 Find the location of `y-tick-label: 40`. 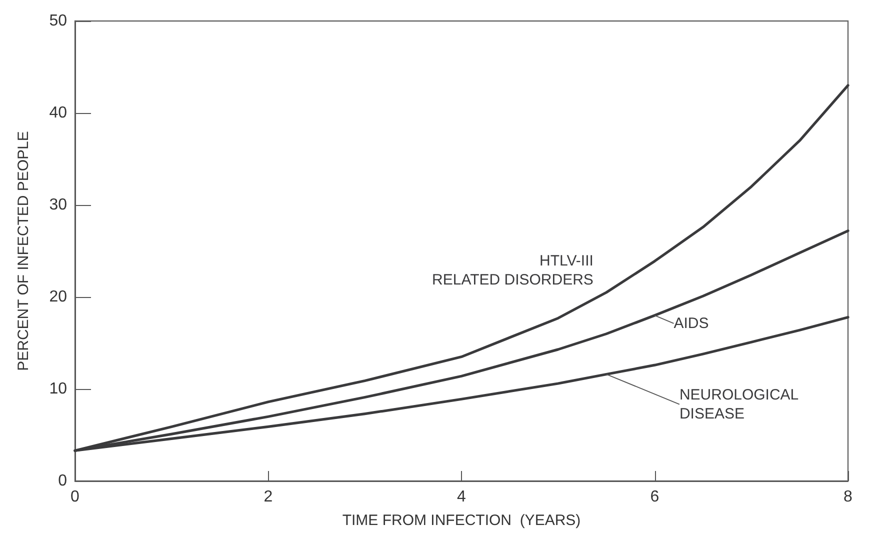

y-tick-label: 40 is located at coordinates (58, 113).